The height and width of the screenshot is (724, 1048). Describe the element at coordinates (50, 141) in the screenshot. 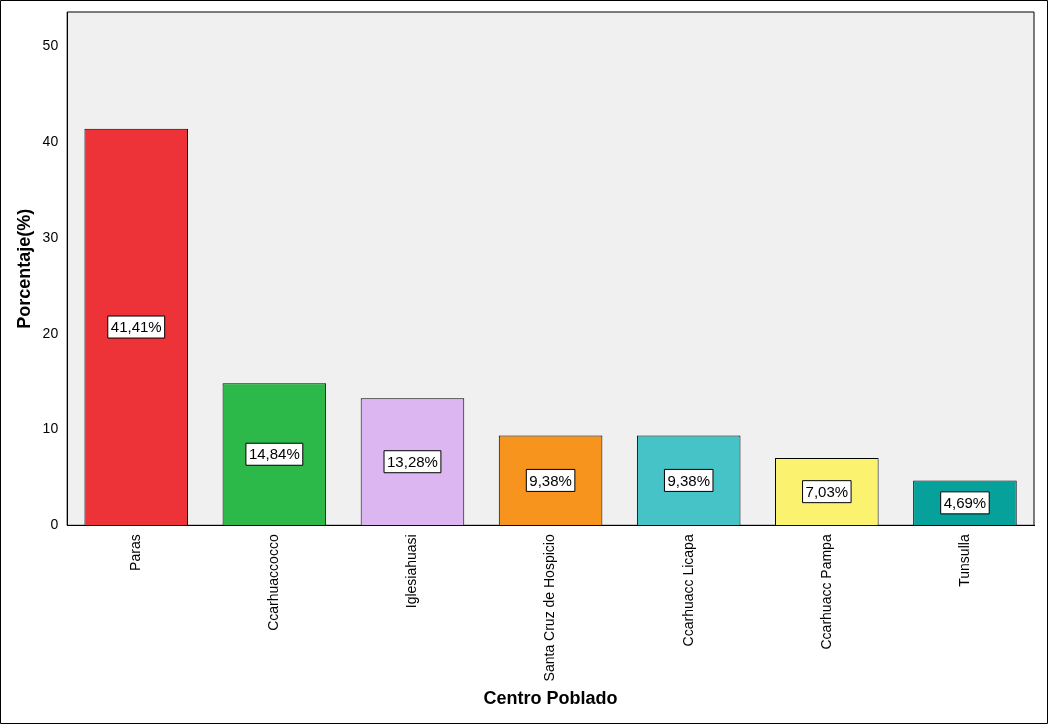

I see `y-tick-label: 40` at that location.